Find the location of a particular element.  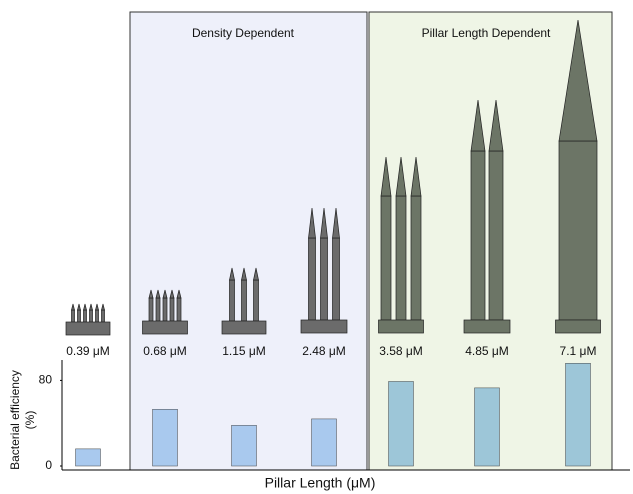

y-axis-label: Bacterial efficiency is located at coordinates (15, 420).